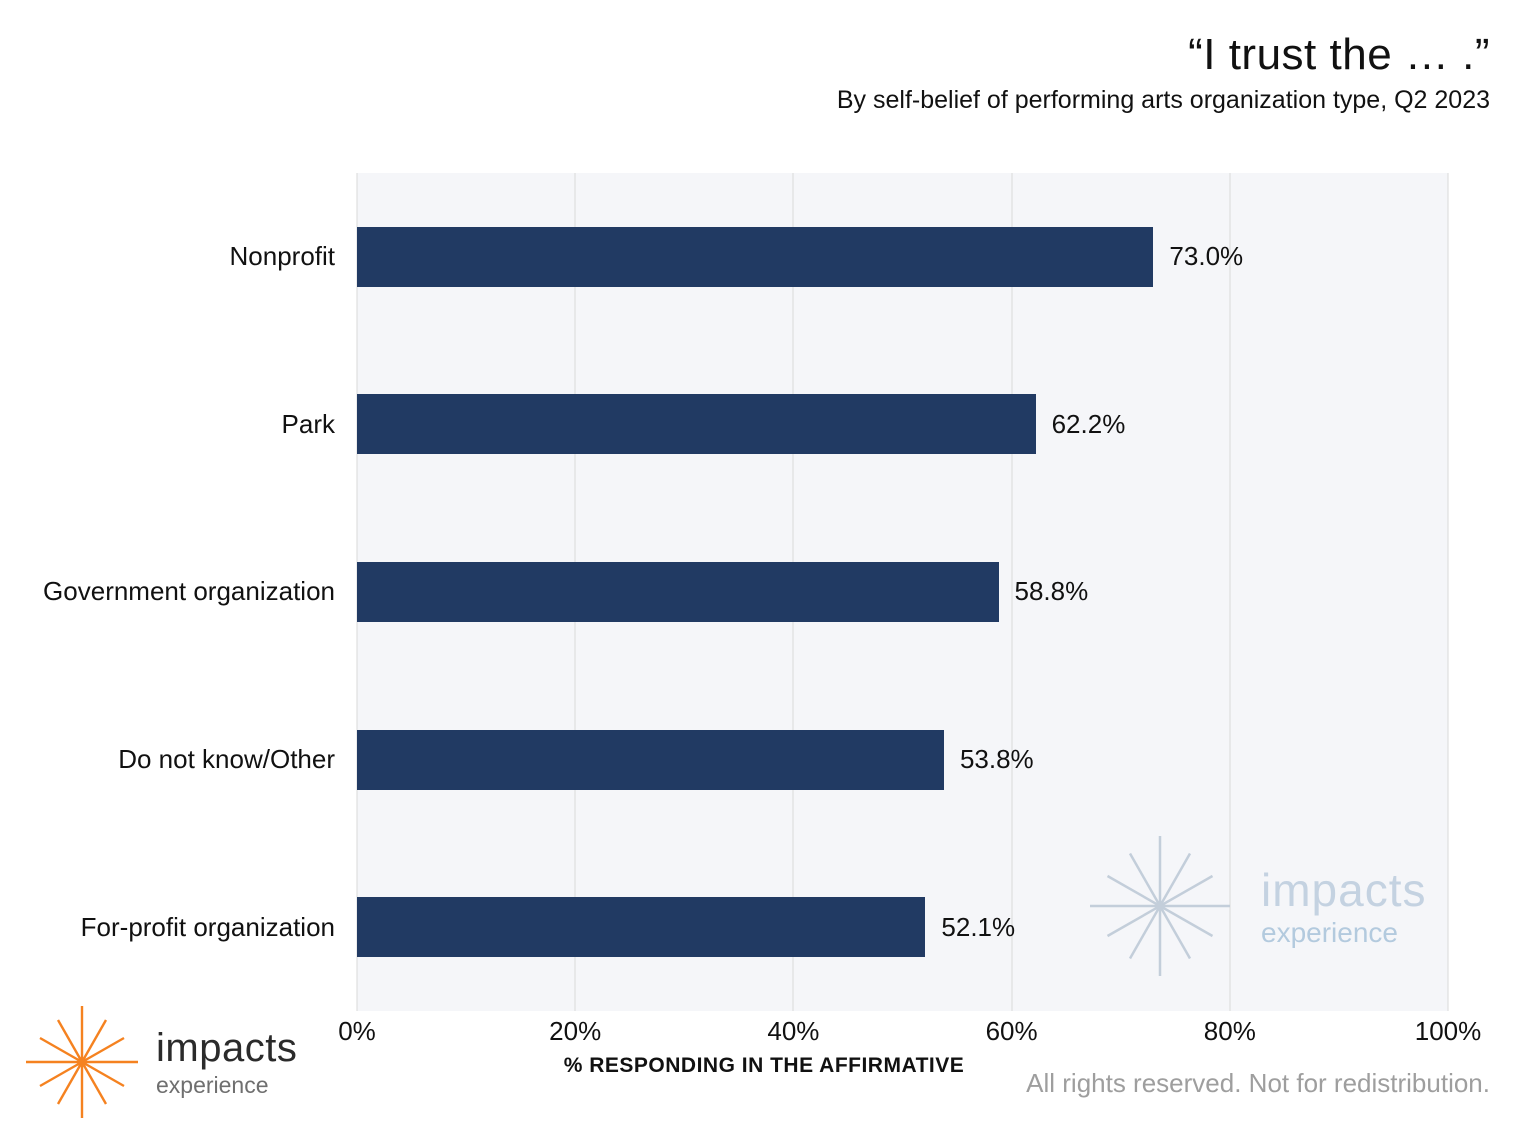  What do you see at coordinates (793, 1031) in the screenshot?
I see `x-tick-label: 40%` at bounding box center [793, 1031].